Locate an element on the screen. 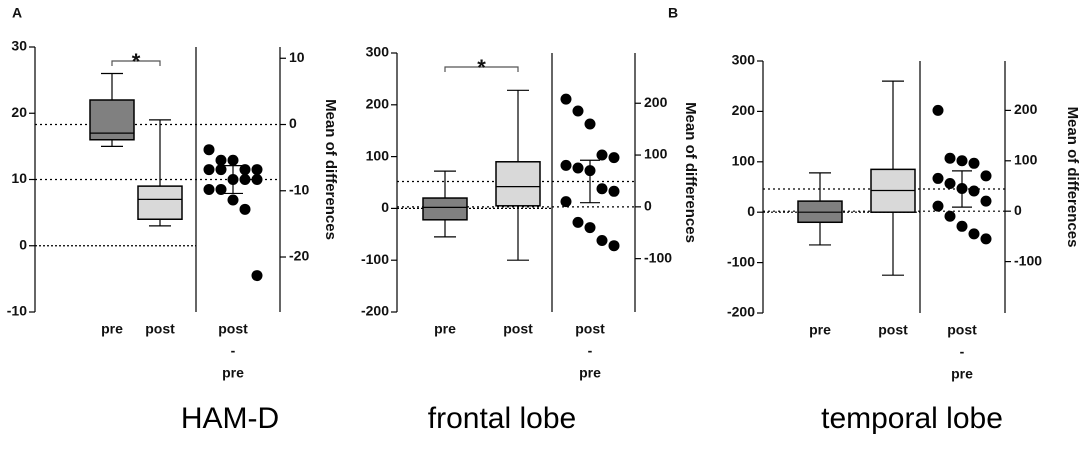 This screenshot has height=450, width=1084. y2-tick-label: 10 is located at coordinates (297, 57).